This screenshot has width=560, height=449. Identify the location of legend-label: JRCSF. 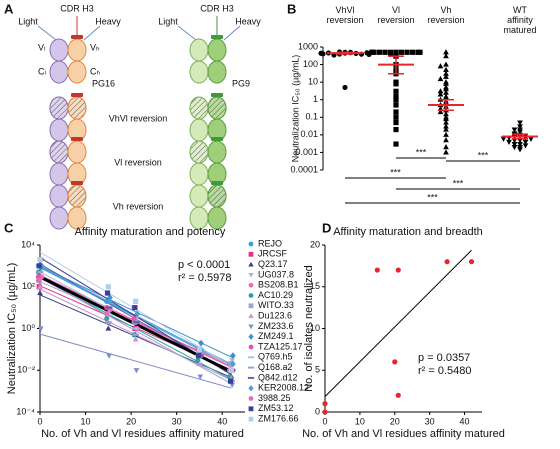
(273, 254).